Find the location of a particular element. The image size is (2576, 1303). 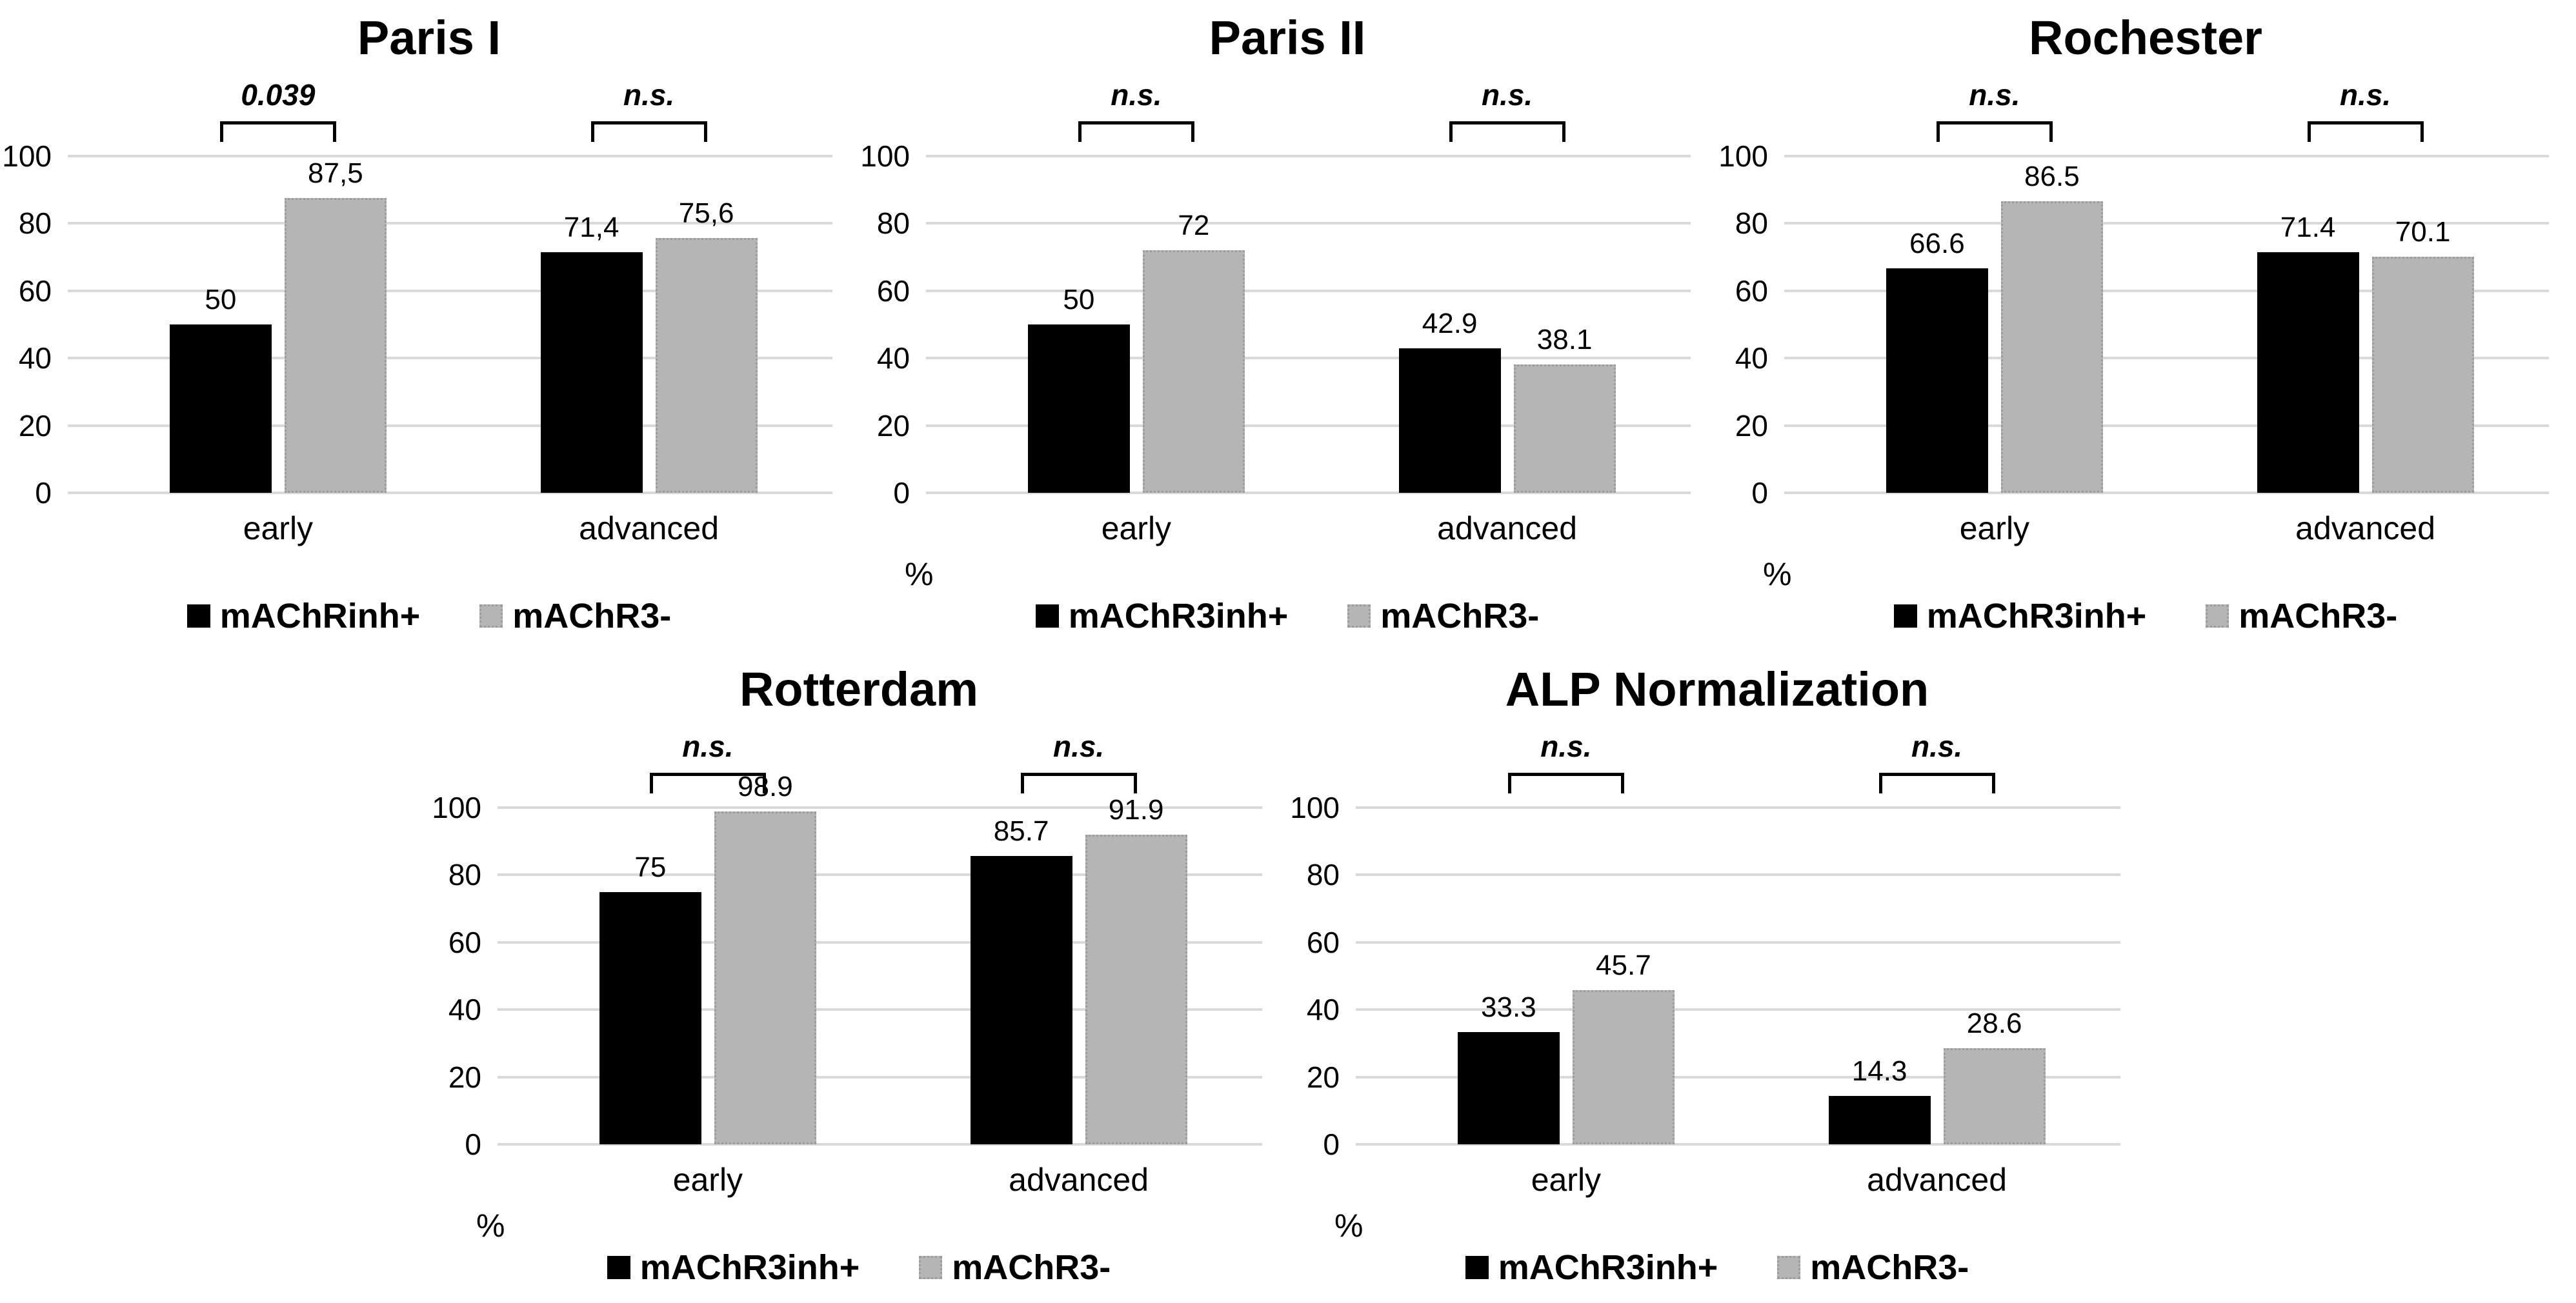

bar-machrinh-early is located at coordinates (220, 408).